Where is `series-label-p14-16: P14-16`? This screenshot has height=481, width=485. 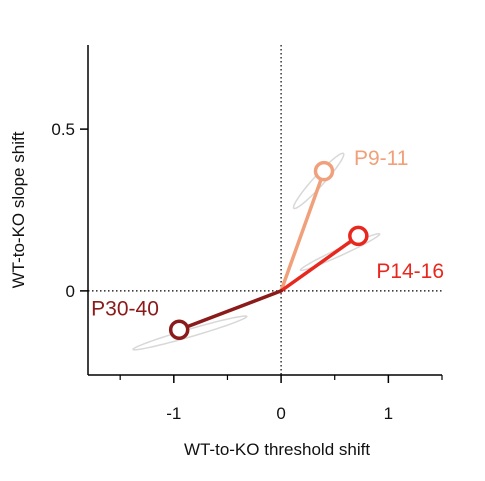
series-label-p14-16: P14-16 is located at coordinates (410, 271).